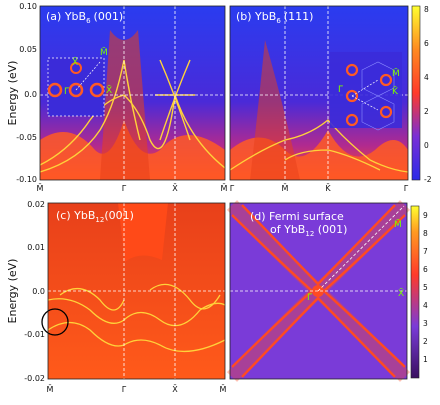  Describe the element at coordinates (50, 389) in the screenshot. I see `c-xtick-0: M̄` at that location.